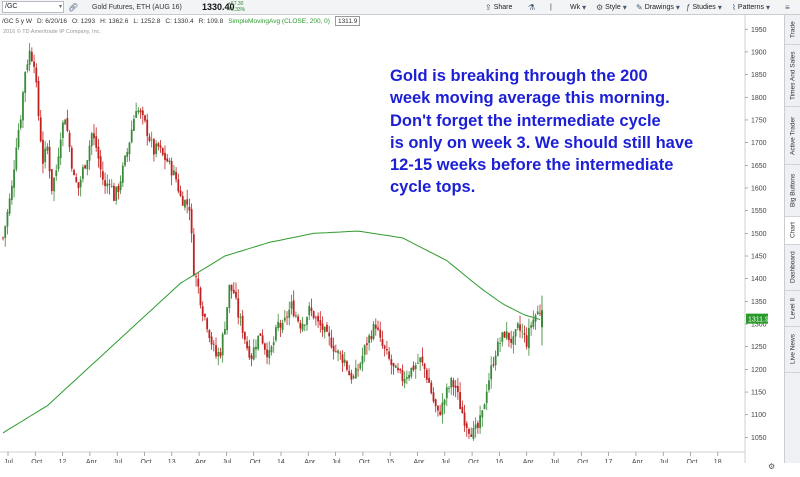  Describe the element at coordinates (759, 188) in the screenshot. I see `y-tick-label: 1600` at that location.